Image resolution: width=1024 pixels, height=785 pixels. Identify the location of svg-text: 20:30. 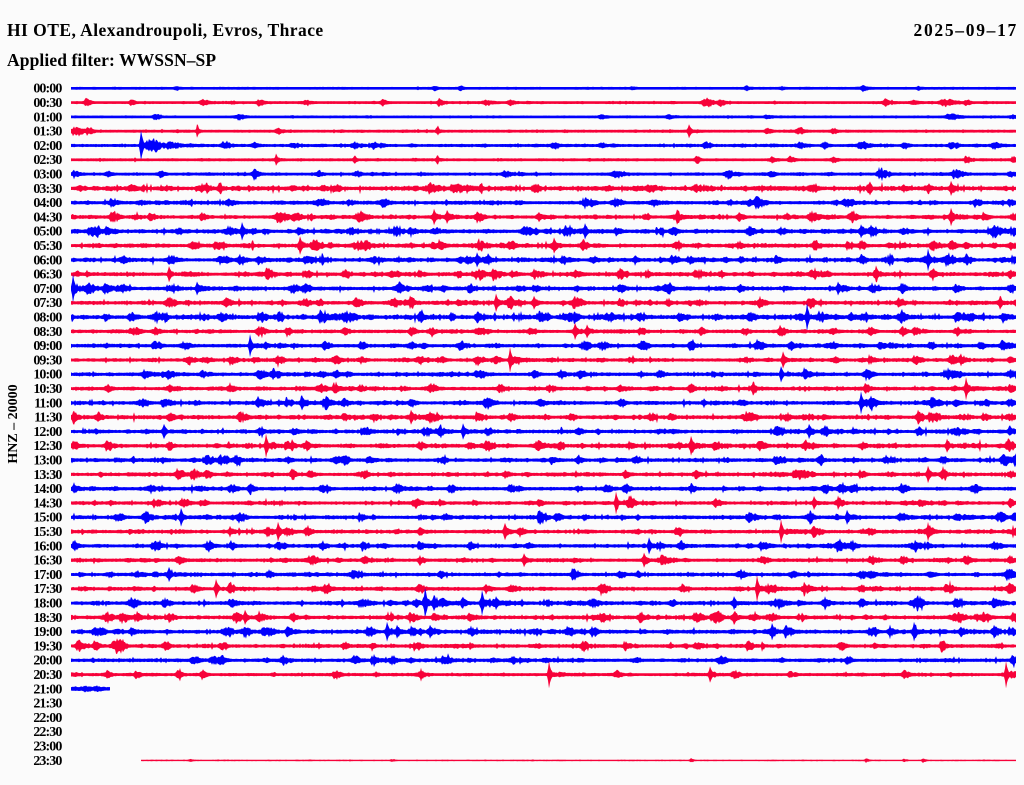
(47, 675).